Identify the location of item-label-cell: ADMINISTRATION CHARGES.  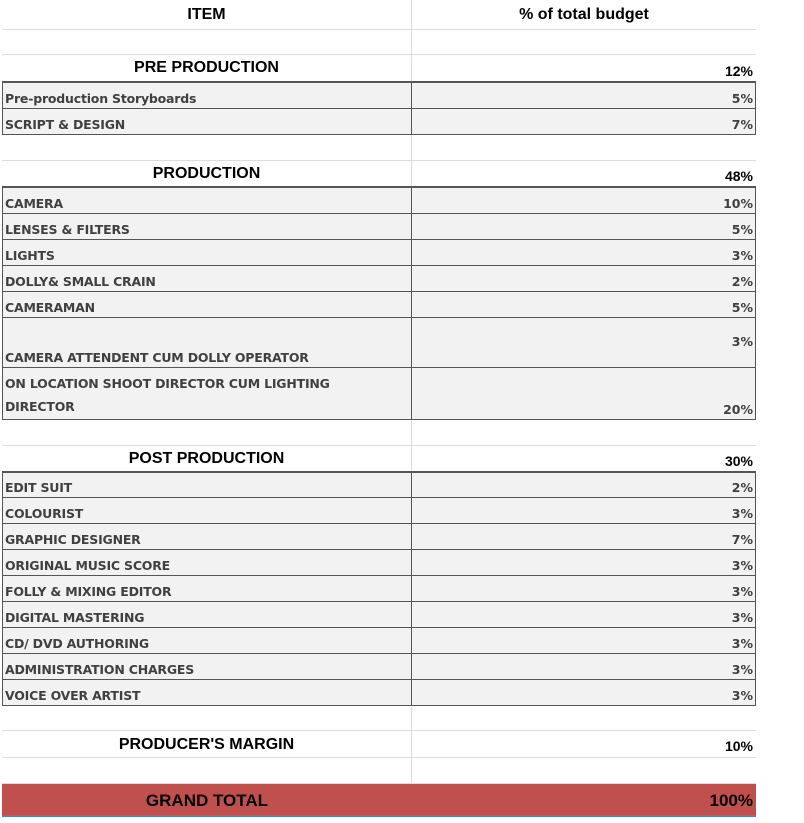
(207, 666).